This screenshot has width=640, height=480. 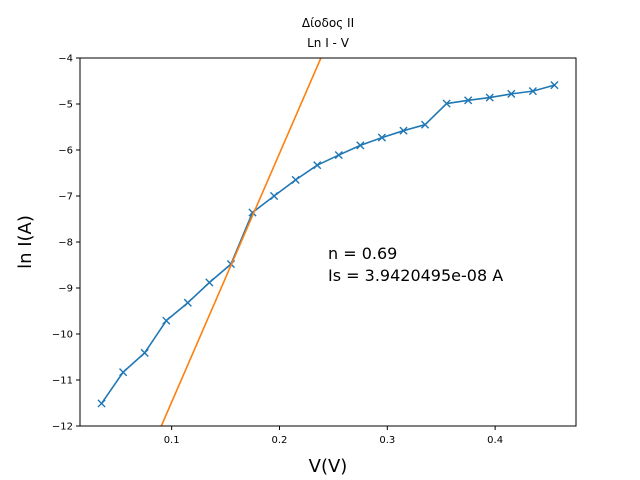 What do you see at coordinates (25, 242) in the screenshot?
I see `y-axis-label: ln I(A)` at bounding box center [25, 242].